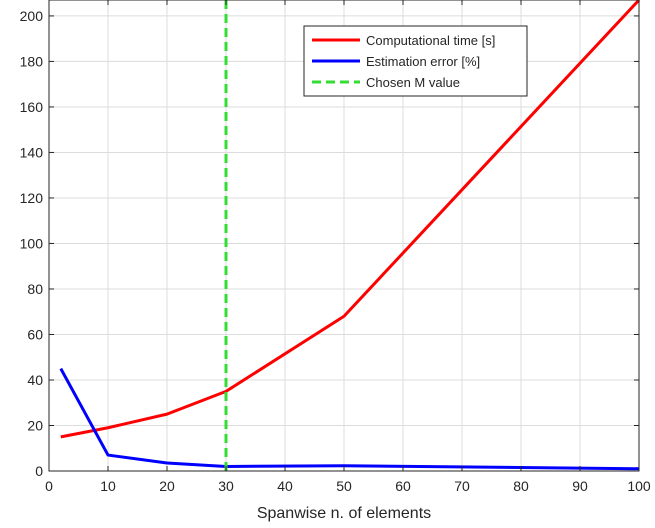  Describe the element at coordinates (413, 82) in the screenshot. I see `legend-label: Chosen M value` at that location.